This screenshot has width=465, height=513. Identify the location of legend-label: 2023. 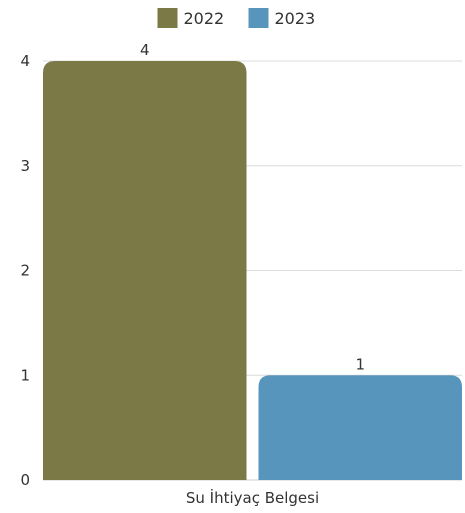
(295, 18).